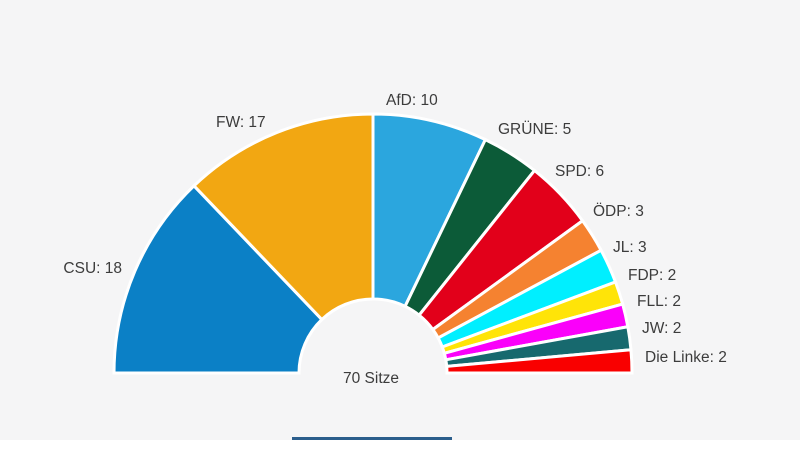  What do you see at coordinates (661, 328) in the screenshot?
I see `slice-label-jw: JW: 2` at bounding box center [661, 328].